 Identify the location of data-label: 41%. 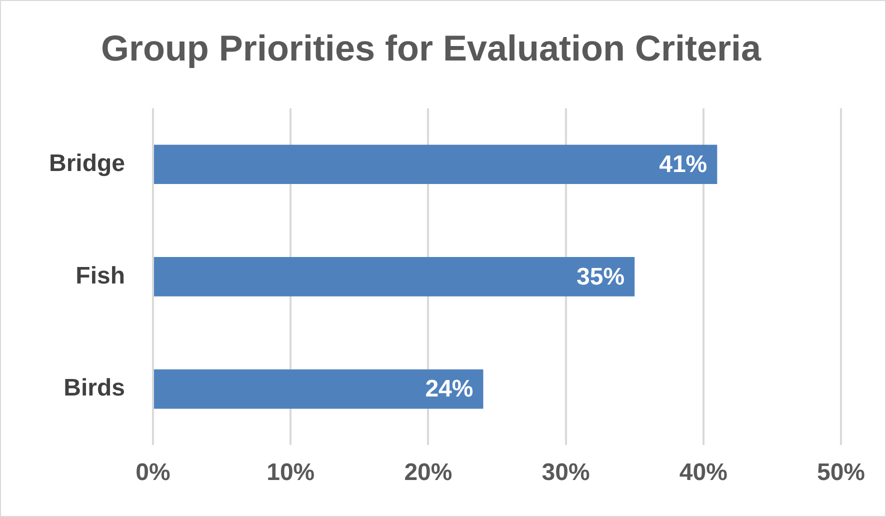
(683, 164).